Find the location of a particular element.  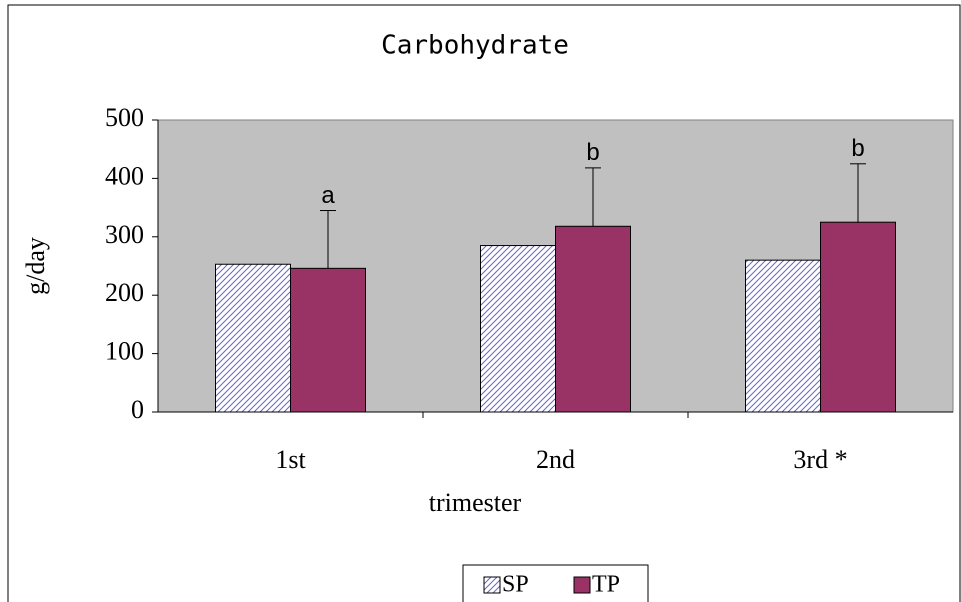

y-tick-label: 500 is located at coordinates (124, 117).